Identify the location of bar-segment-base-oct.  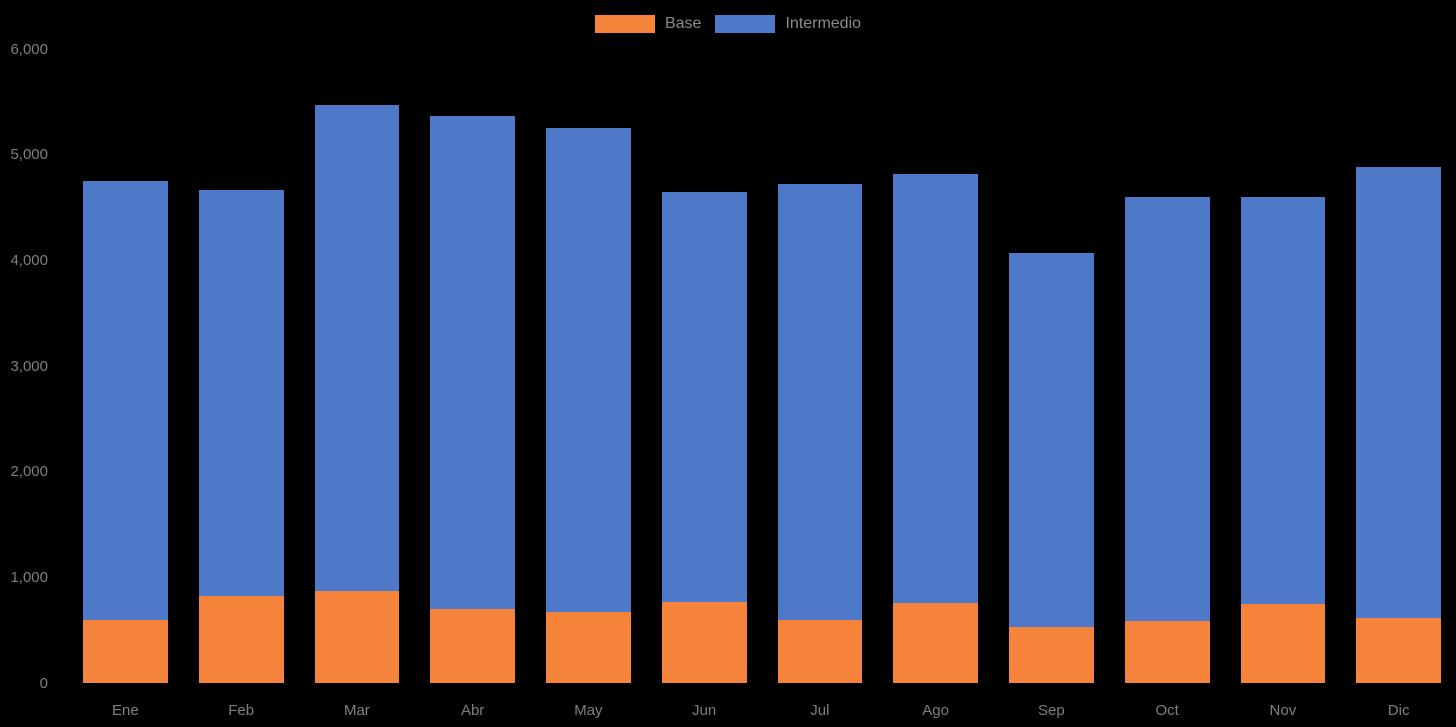
(1167, 651).